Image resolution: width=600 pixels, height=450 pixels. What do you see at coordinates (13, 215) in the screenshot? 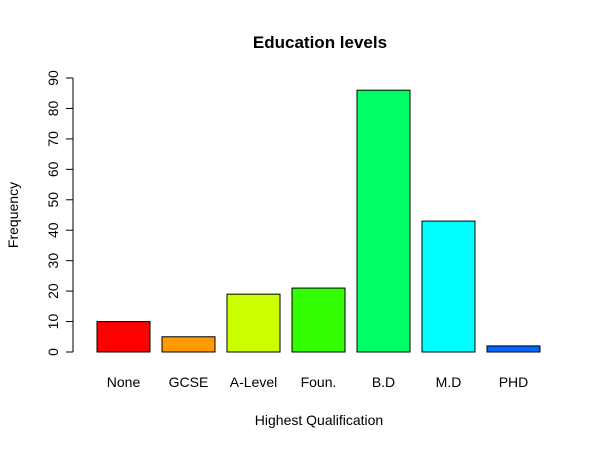
I see `y-axis-label: Frequency` at bounding box center [13, 215].